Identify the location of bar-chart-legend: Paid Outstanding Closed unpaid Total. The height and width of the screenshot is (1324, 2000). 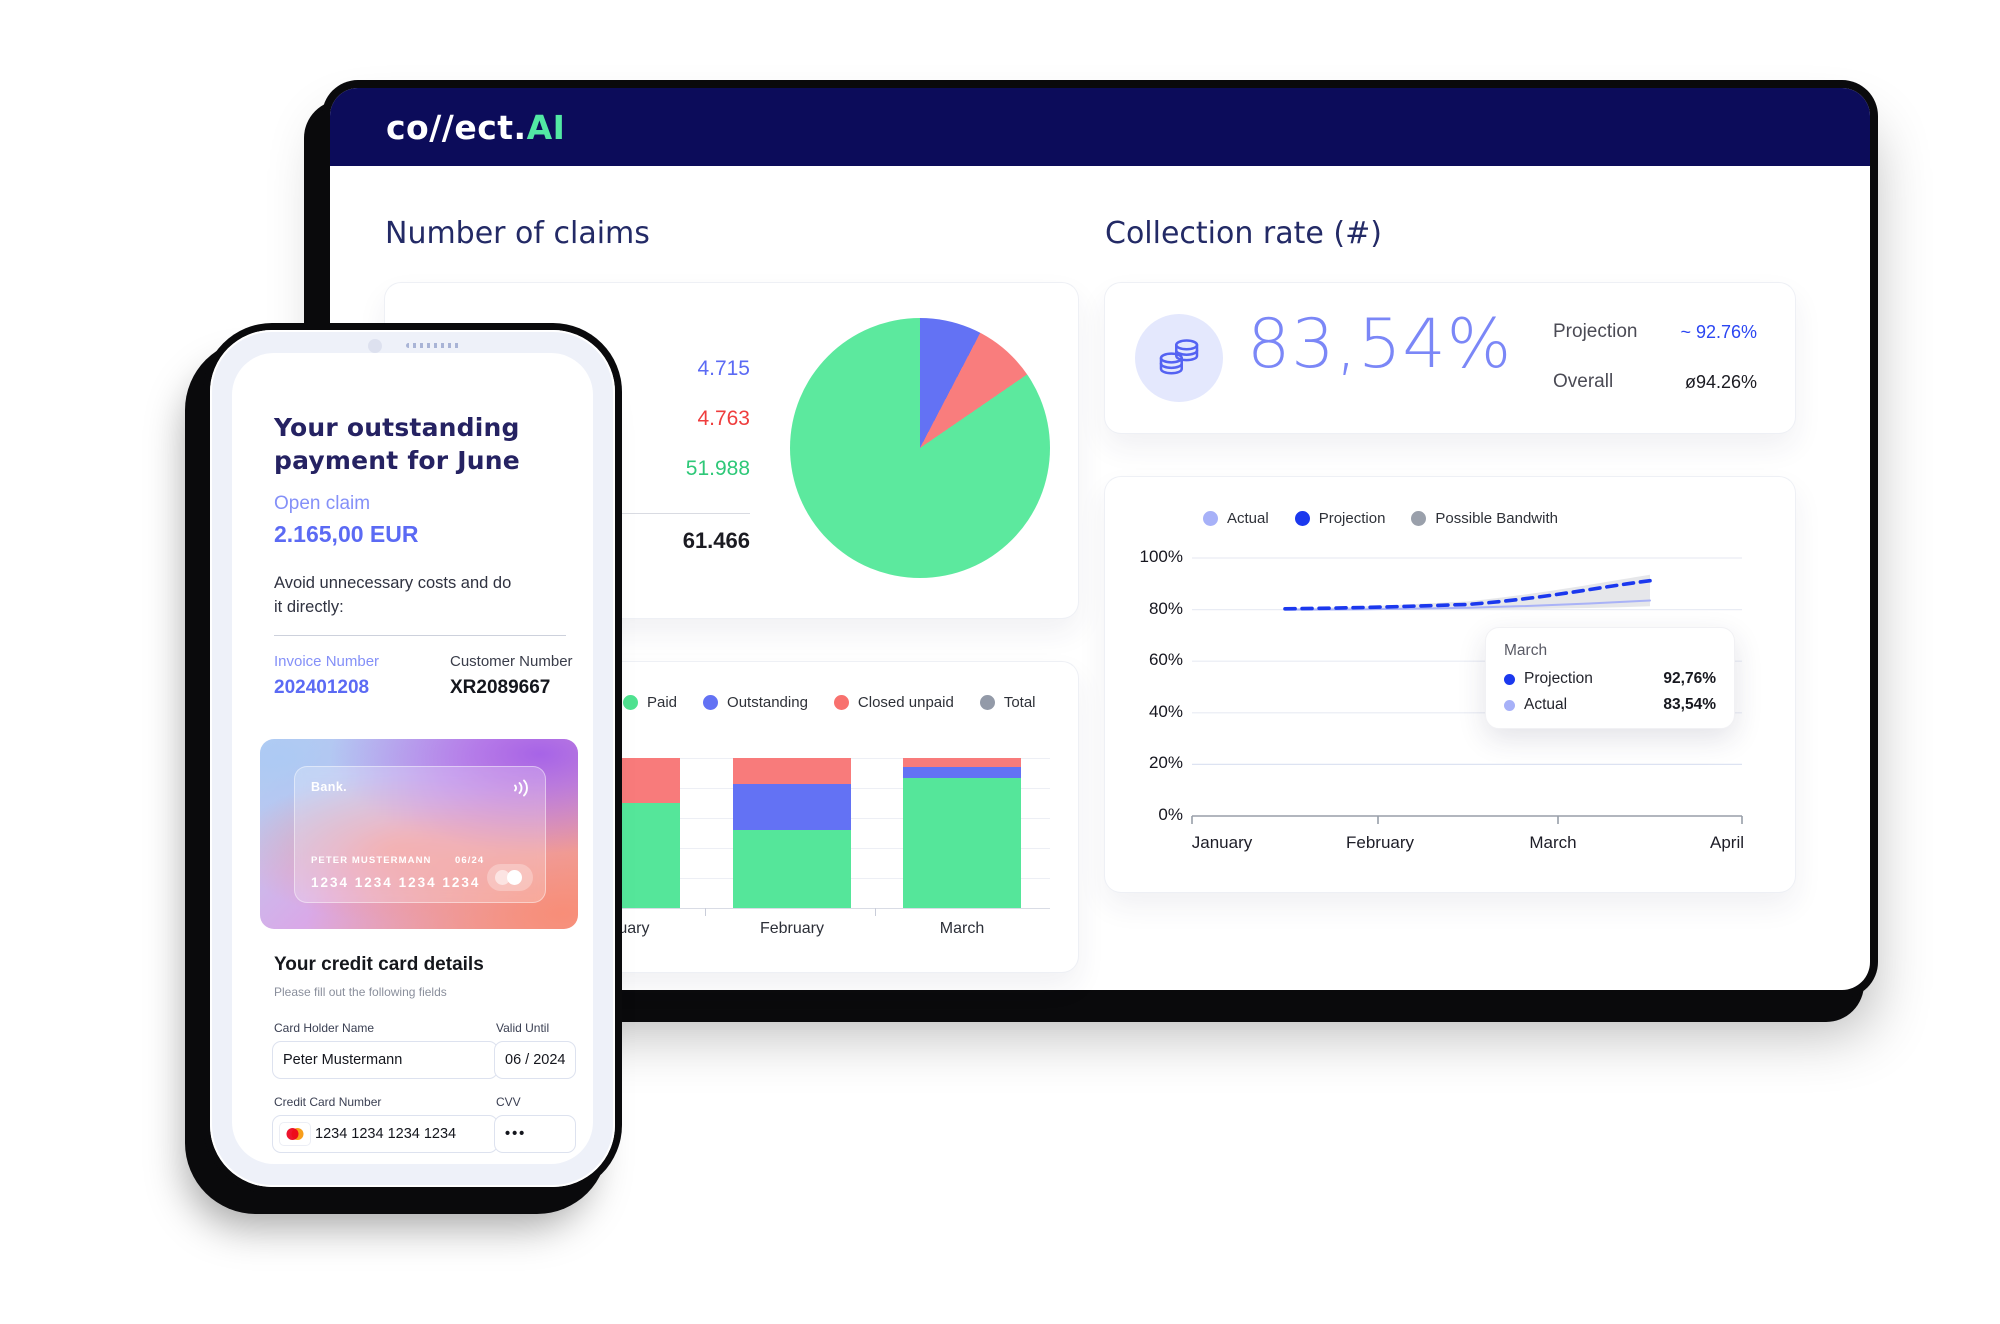
(829, 702).